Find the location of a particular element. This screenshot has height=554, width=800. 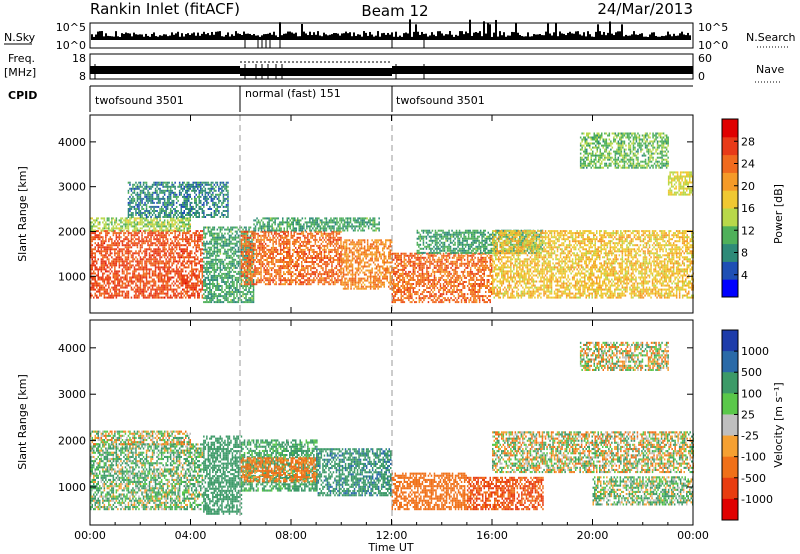

power-cell-1917 is located at coordinates (170, 220).